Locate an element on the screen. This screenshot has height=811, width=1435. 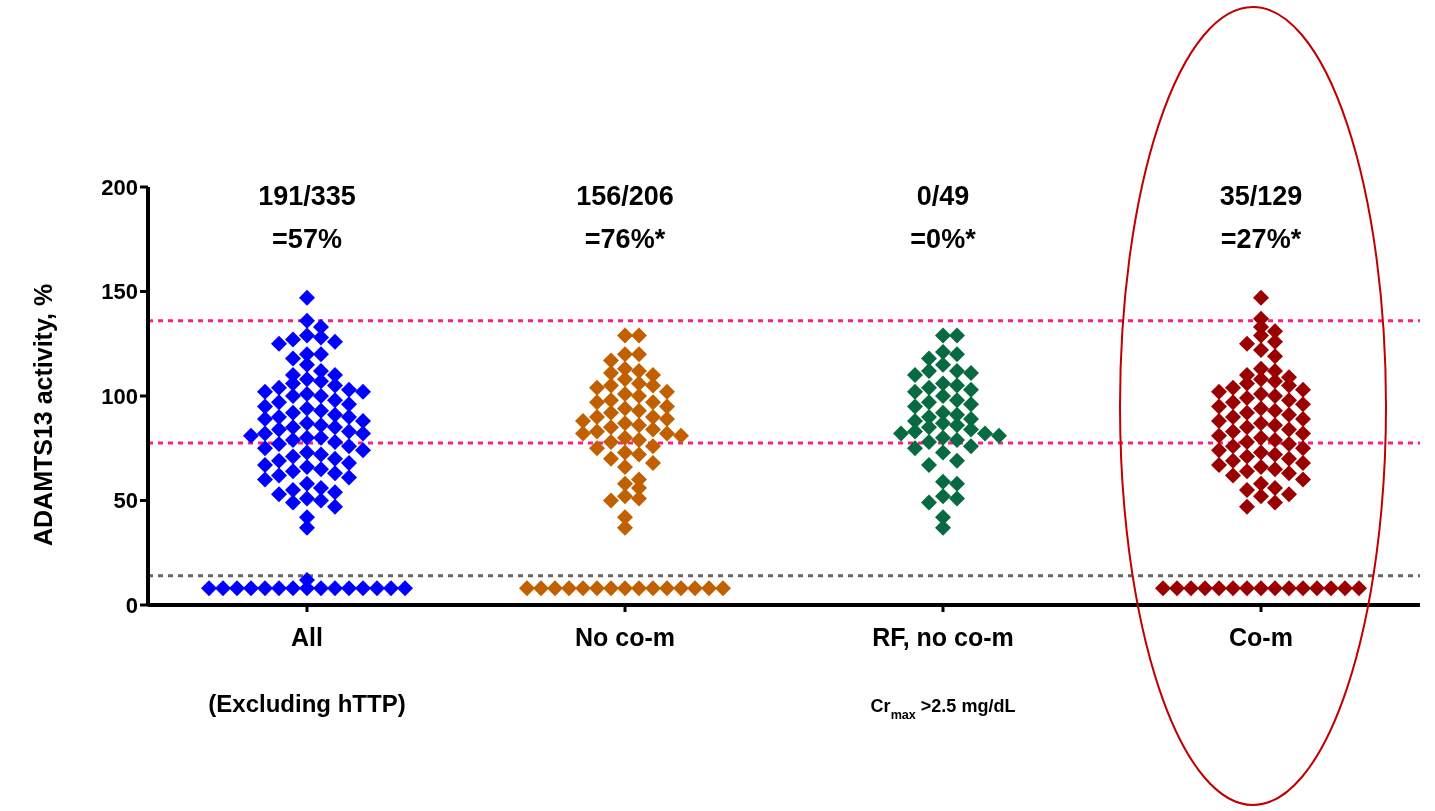
annotation: =27%* is located at coordinates (1261, 239).